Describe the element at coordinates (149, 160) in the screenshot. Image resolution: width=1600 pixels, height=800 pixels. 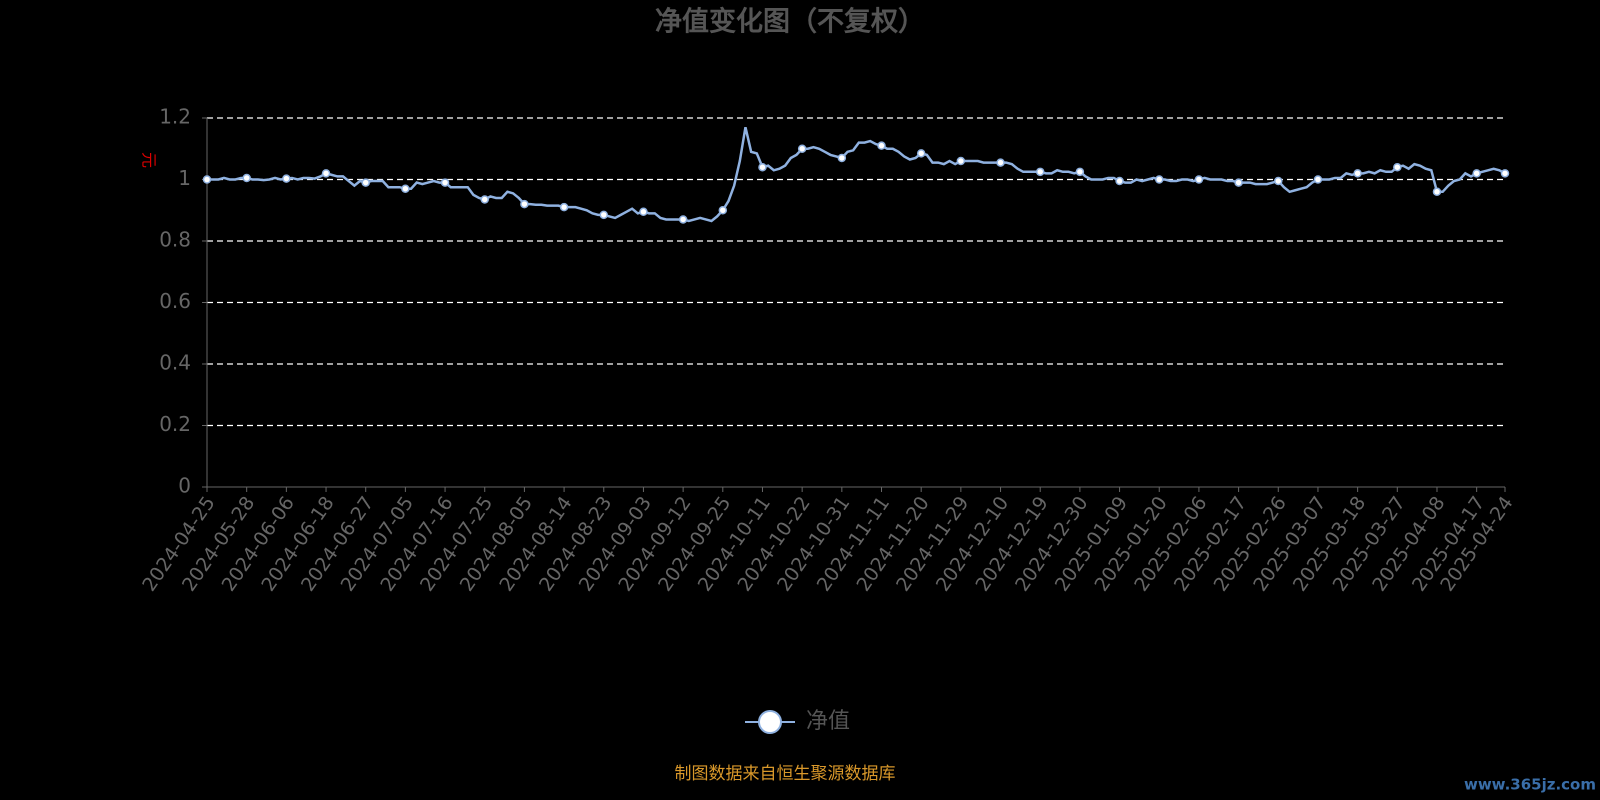
I see `y-axis-label: 元` at that location.